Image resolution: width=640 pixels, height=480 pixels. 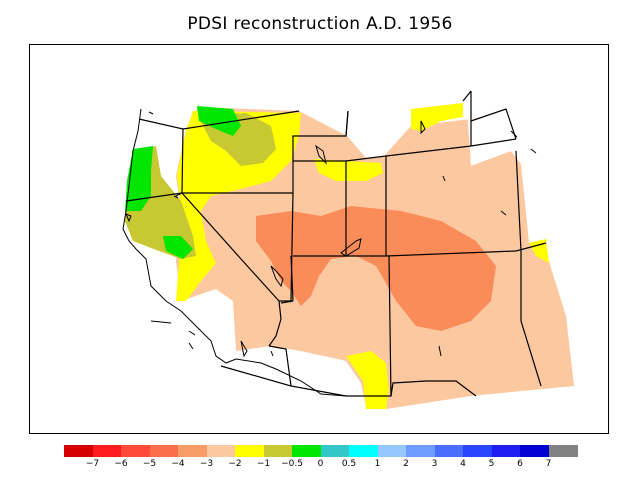 I want to click on legend-label: 6, so click(x=520, y=464).